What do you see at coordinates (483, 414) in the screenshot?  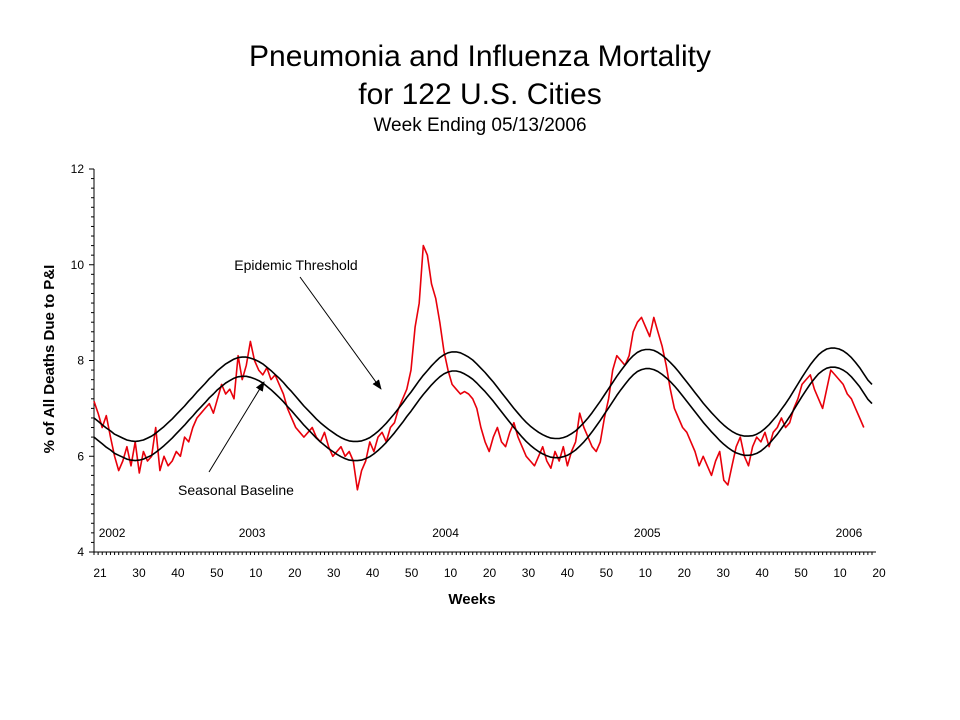 I see `seasonal-baseline-line` at bounding box center [483, 414].